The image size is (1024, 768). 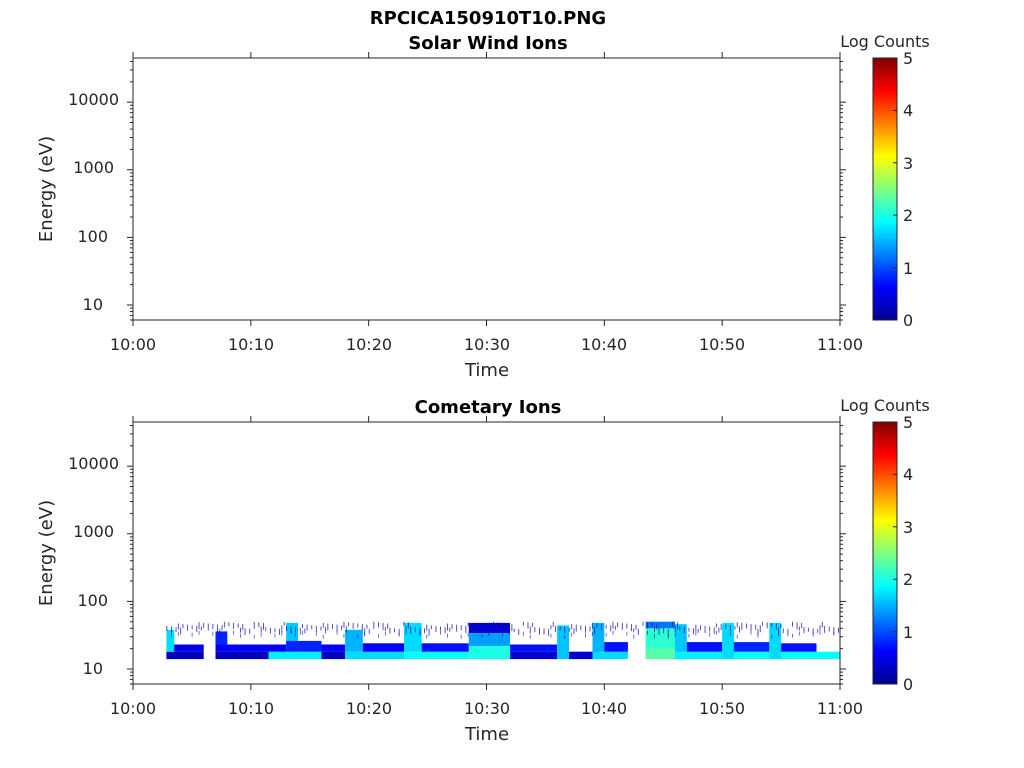 I want to click on x-tick-label: 10:10, so click(x=251, y=344).